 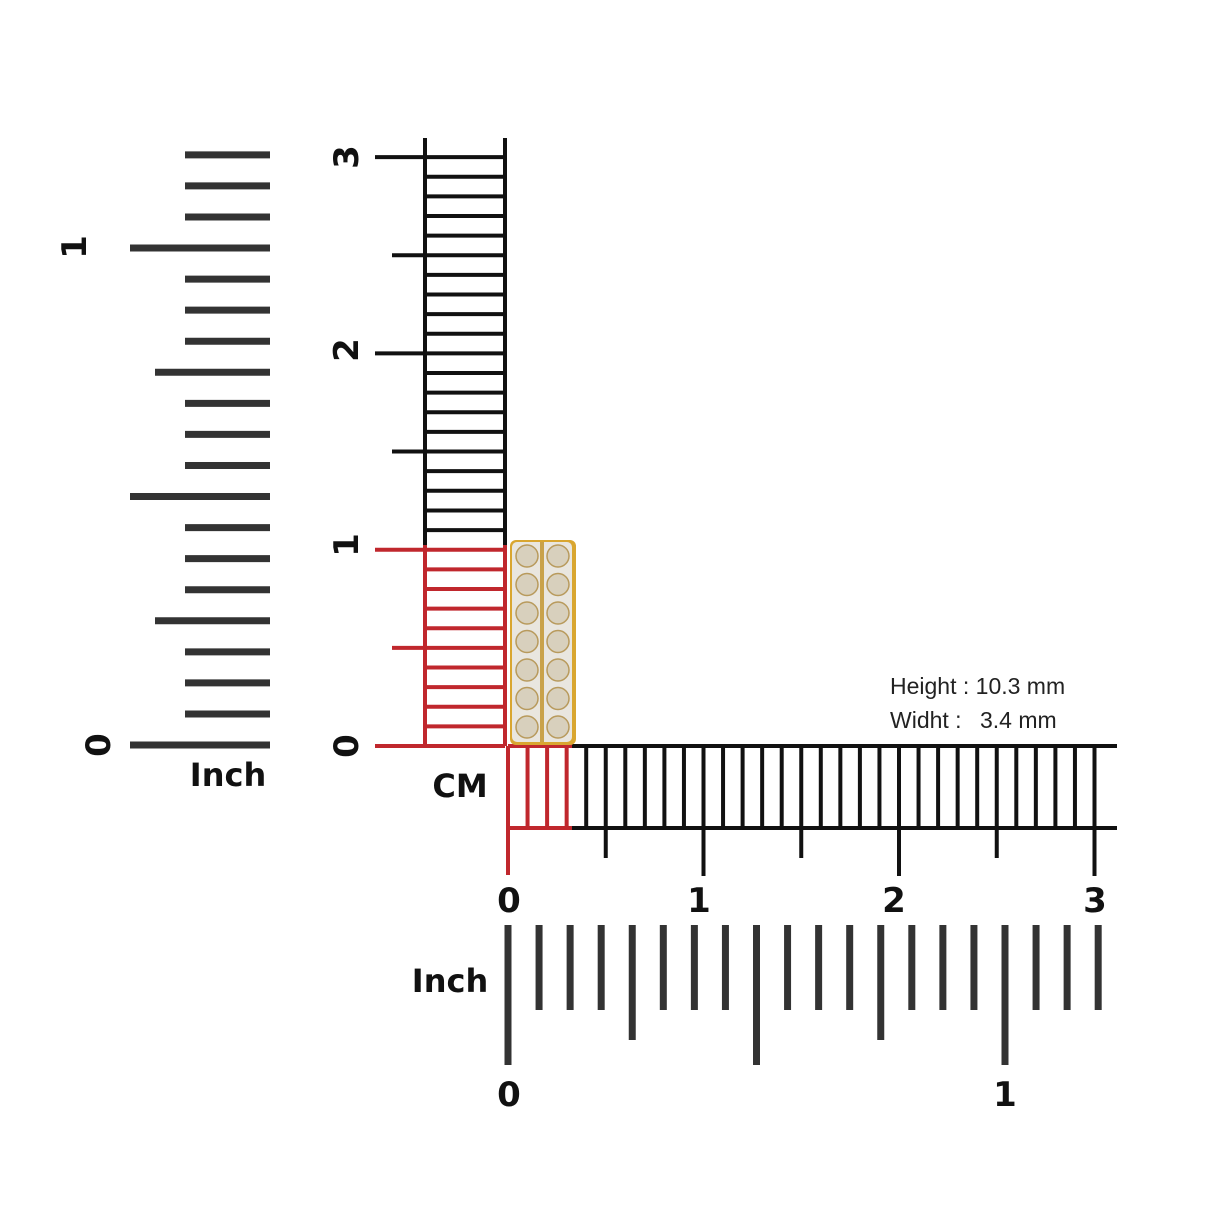 I want to click on height-value: 10.3 mm, so click(x=1020, y=686).